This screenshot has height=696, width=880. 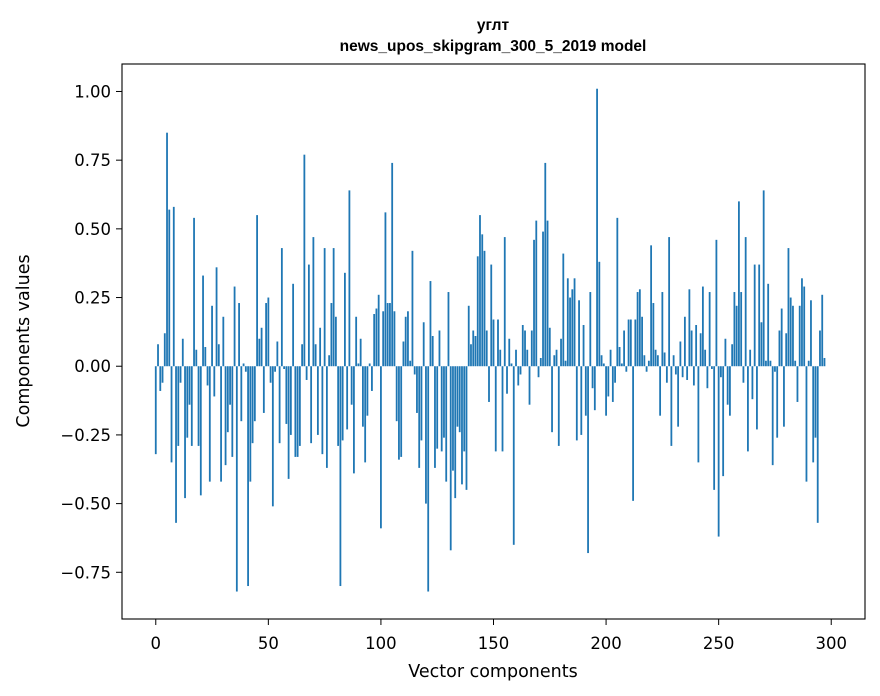 I want to click on y-tick-label: −0.50, so click(x=85, y=504).